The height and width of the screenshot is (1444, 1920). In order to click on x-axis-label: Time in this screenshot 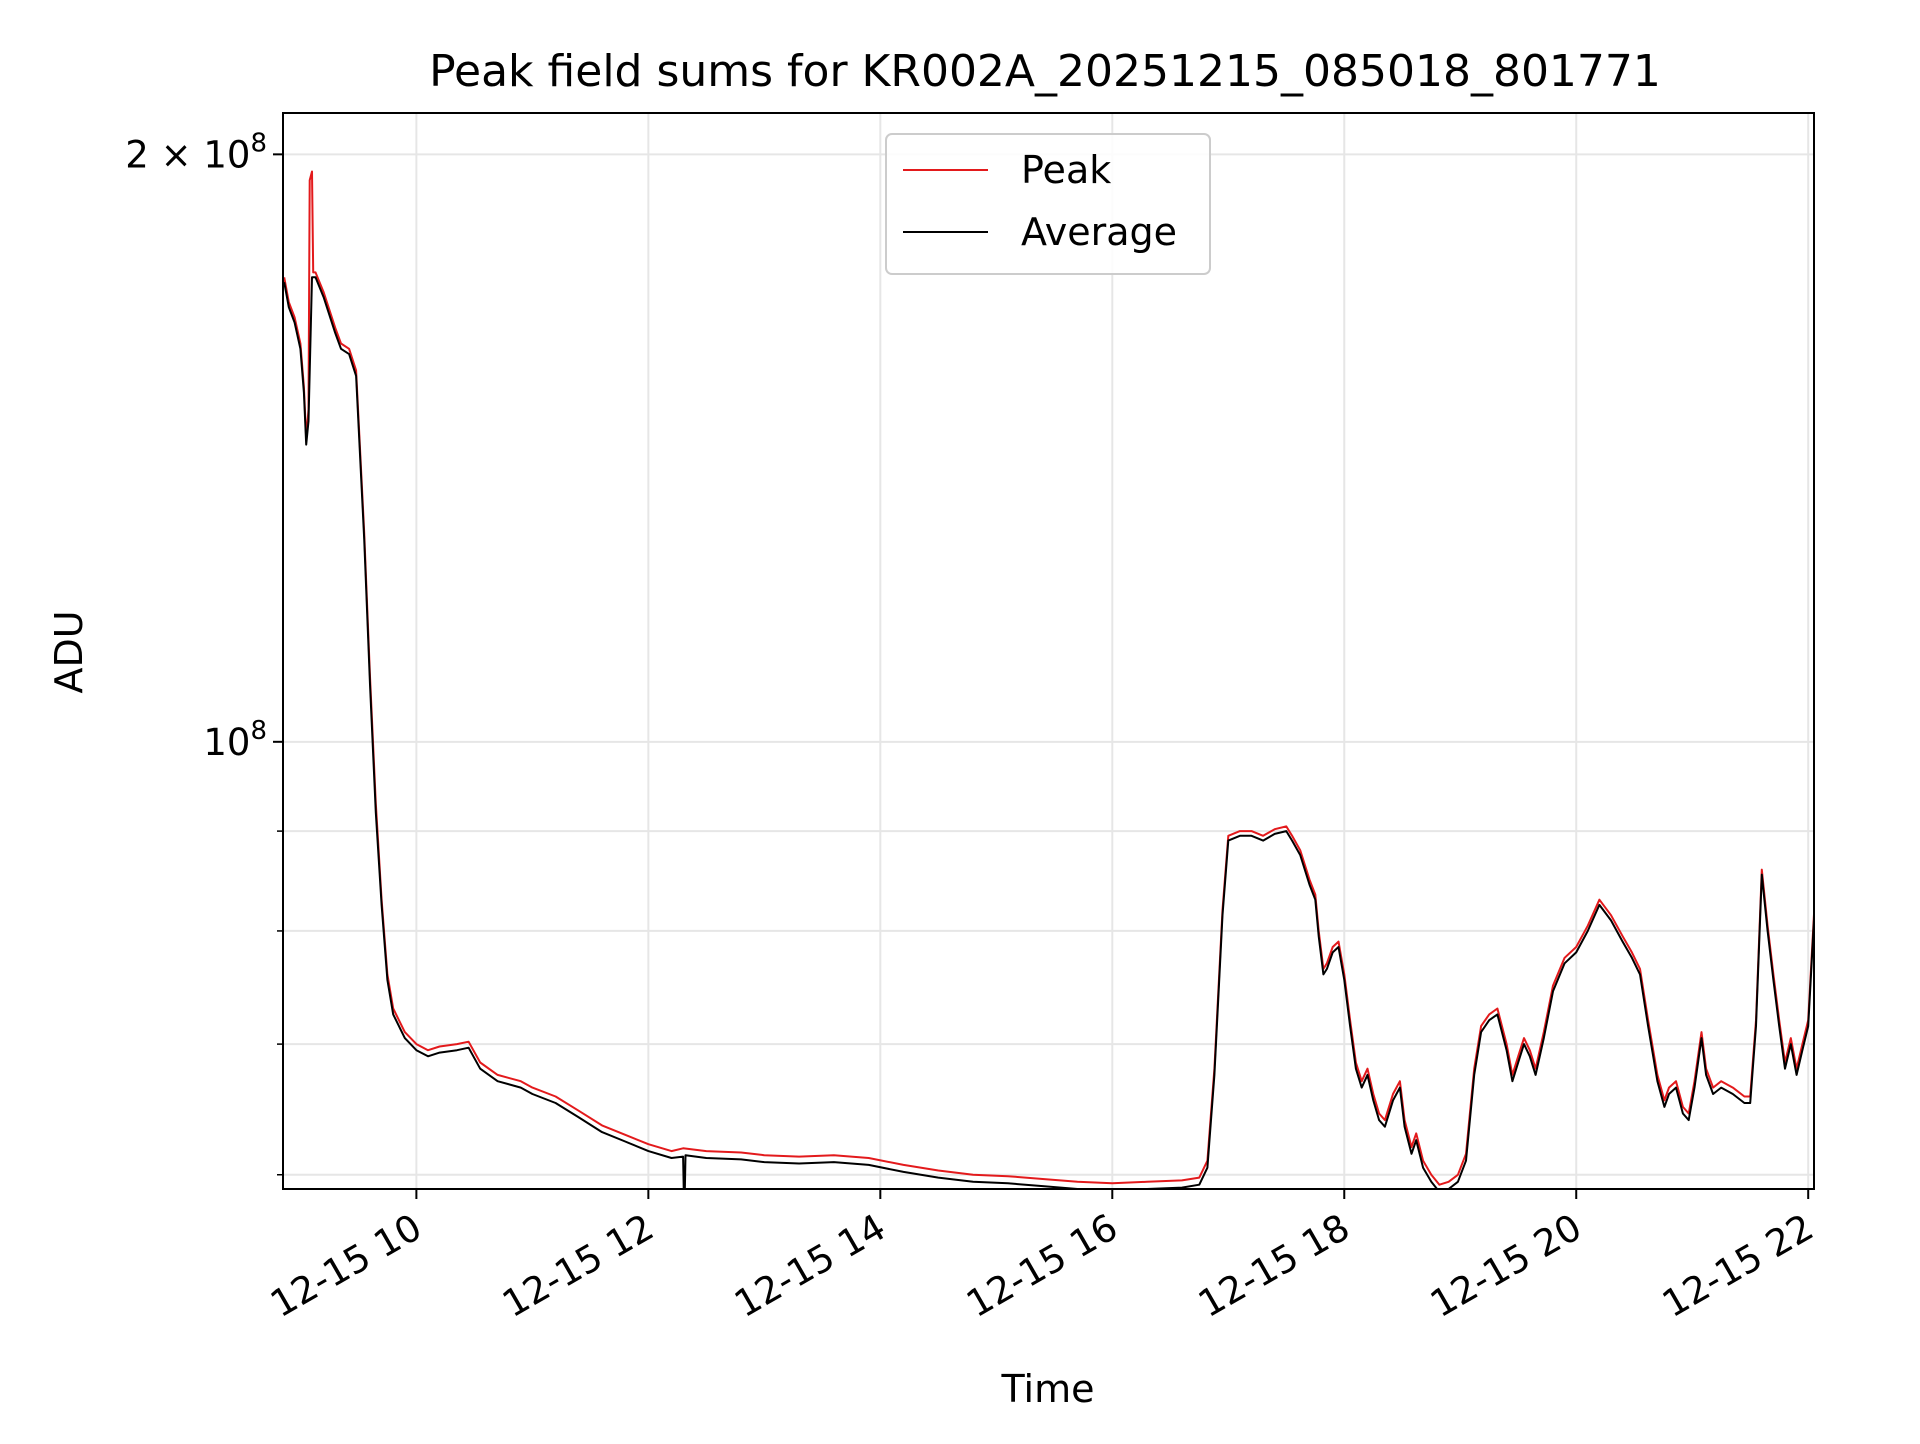, I will do `click(1048, 1389)`.